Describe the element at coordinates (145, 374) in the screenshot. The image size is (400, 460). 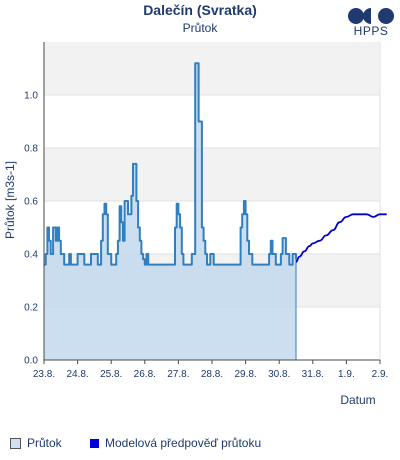
I see `x-tick-label: 26.8.` at that location.